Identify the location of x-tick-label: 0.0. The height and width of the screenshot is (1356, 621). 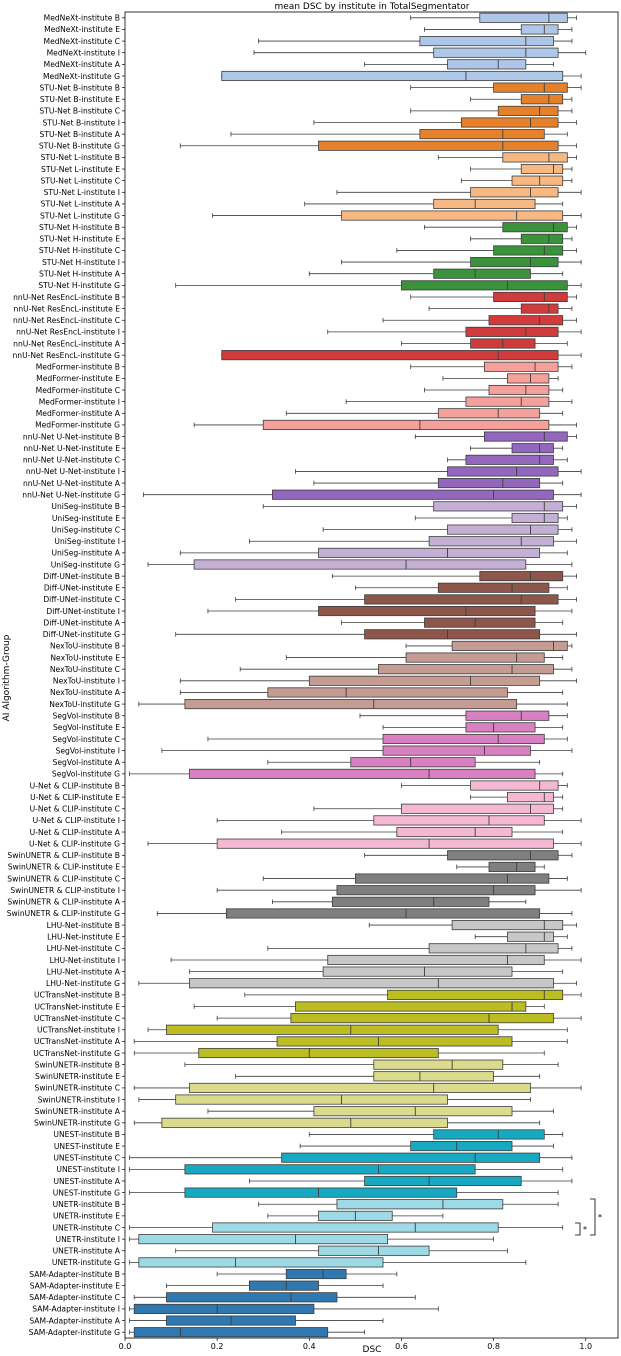
(125, 1346).